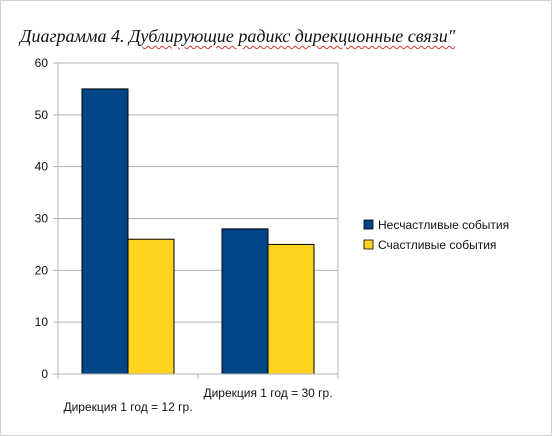 The height and width of the screenshot is (436, 552). I want to click on y-tick-labels: 0 10 20 30 40 50 60, so click(42, 218).